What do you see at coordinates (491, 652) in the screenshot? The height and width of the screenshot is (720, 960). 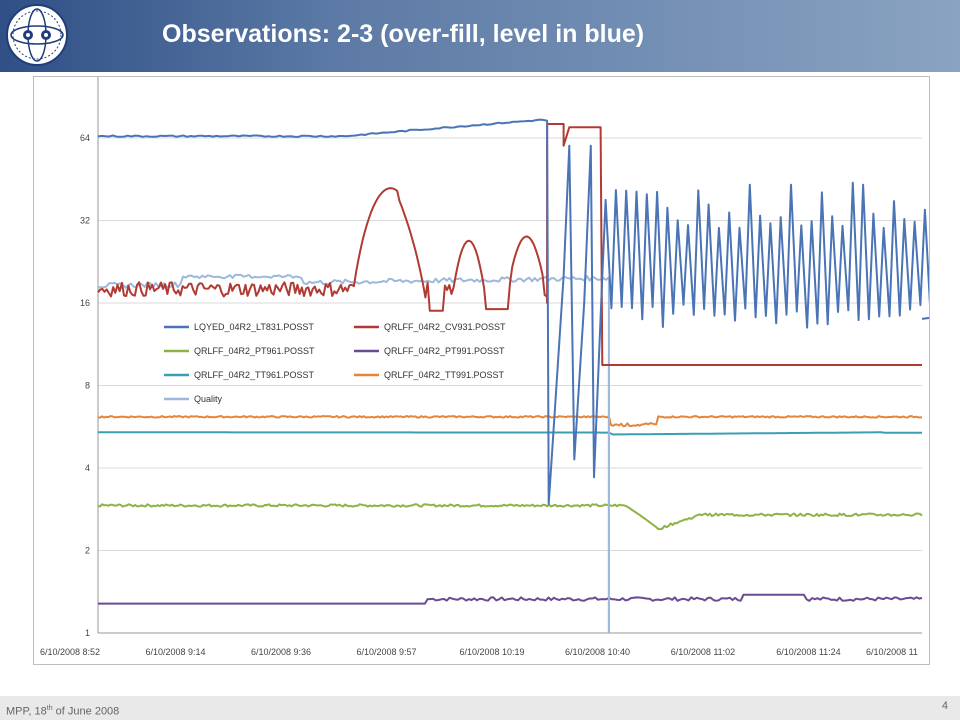 I see `x-tick-label: 6/10/2008 10:19` at bounding box center [491, 652].